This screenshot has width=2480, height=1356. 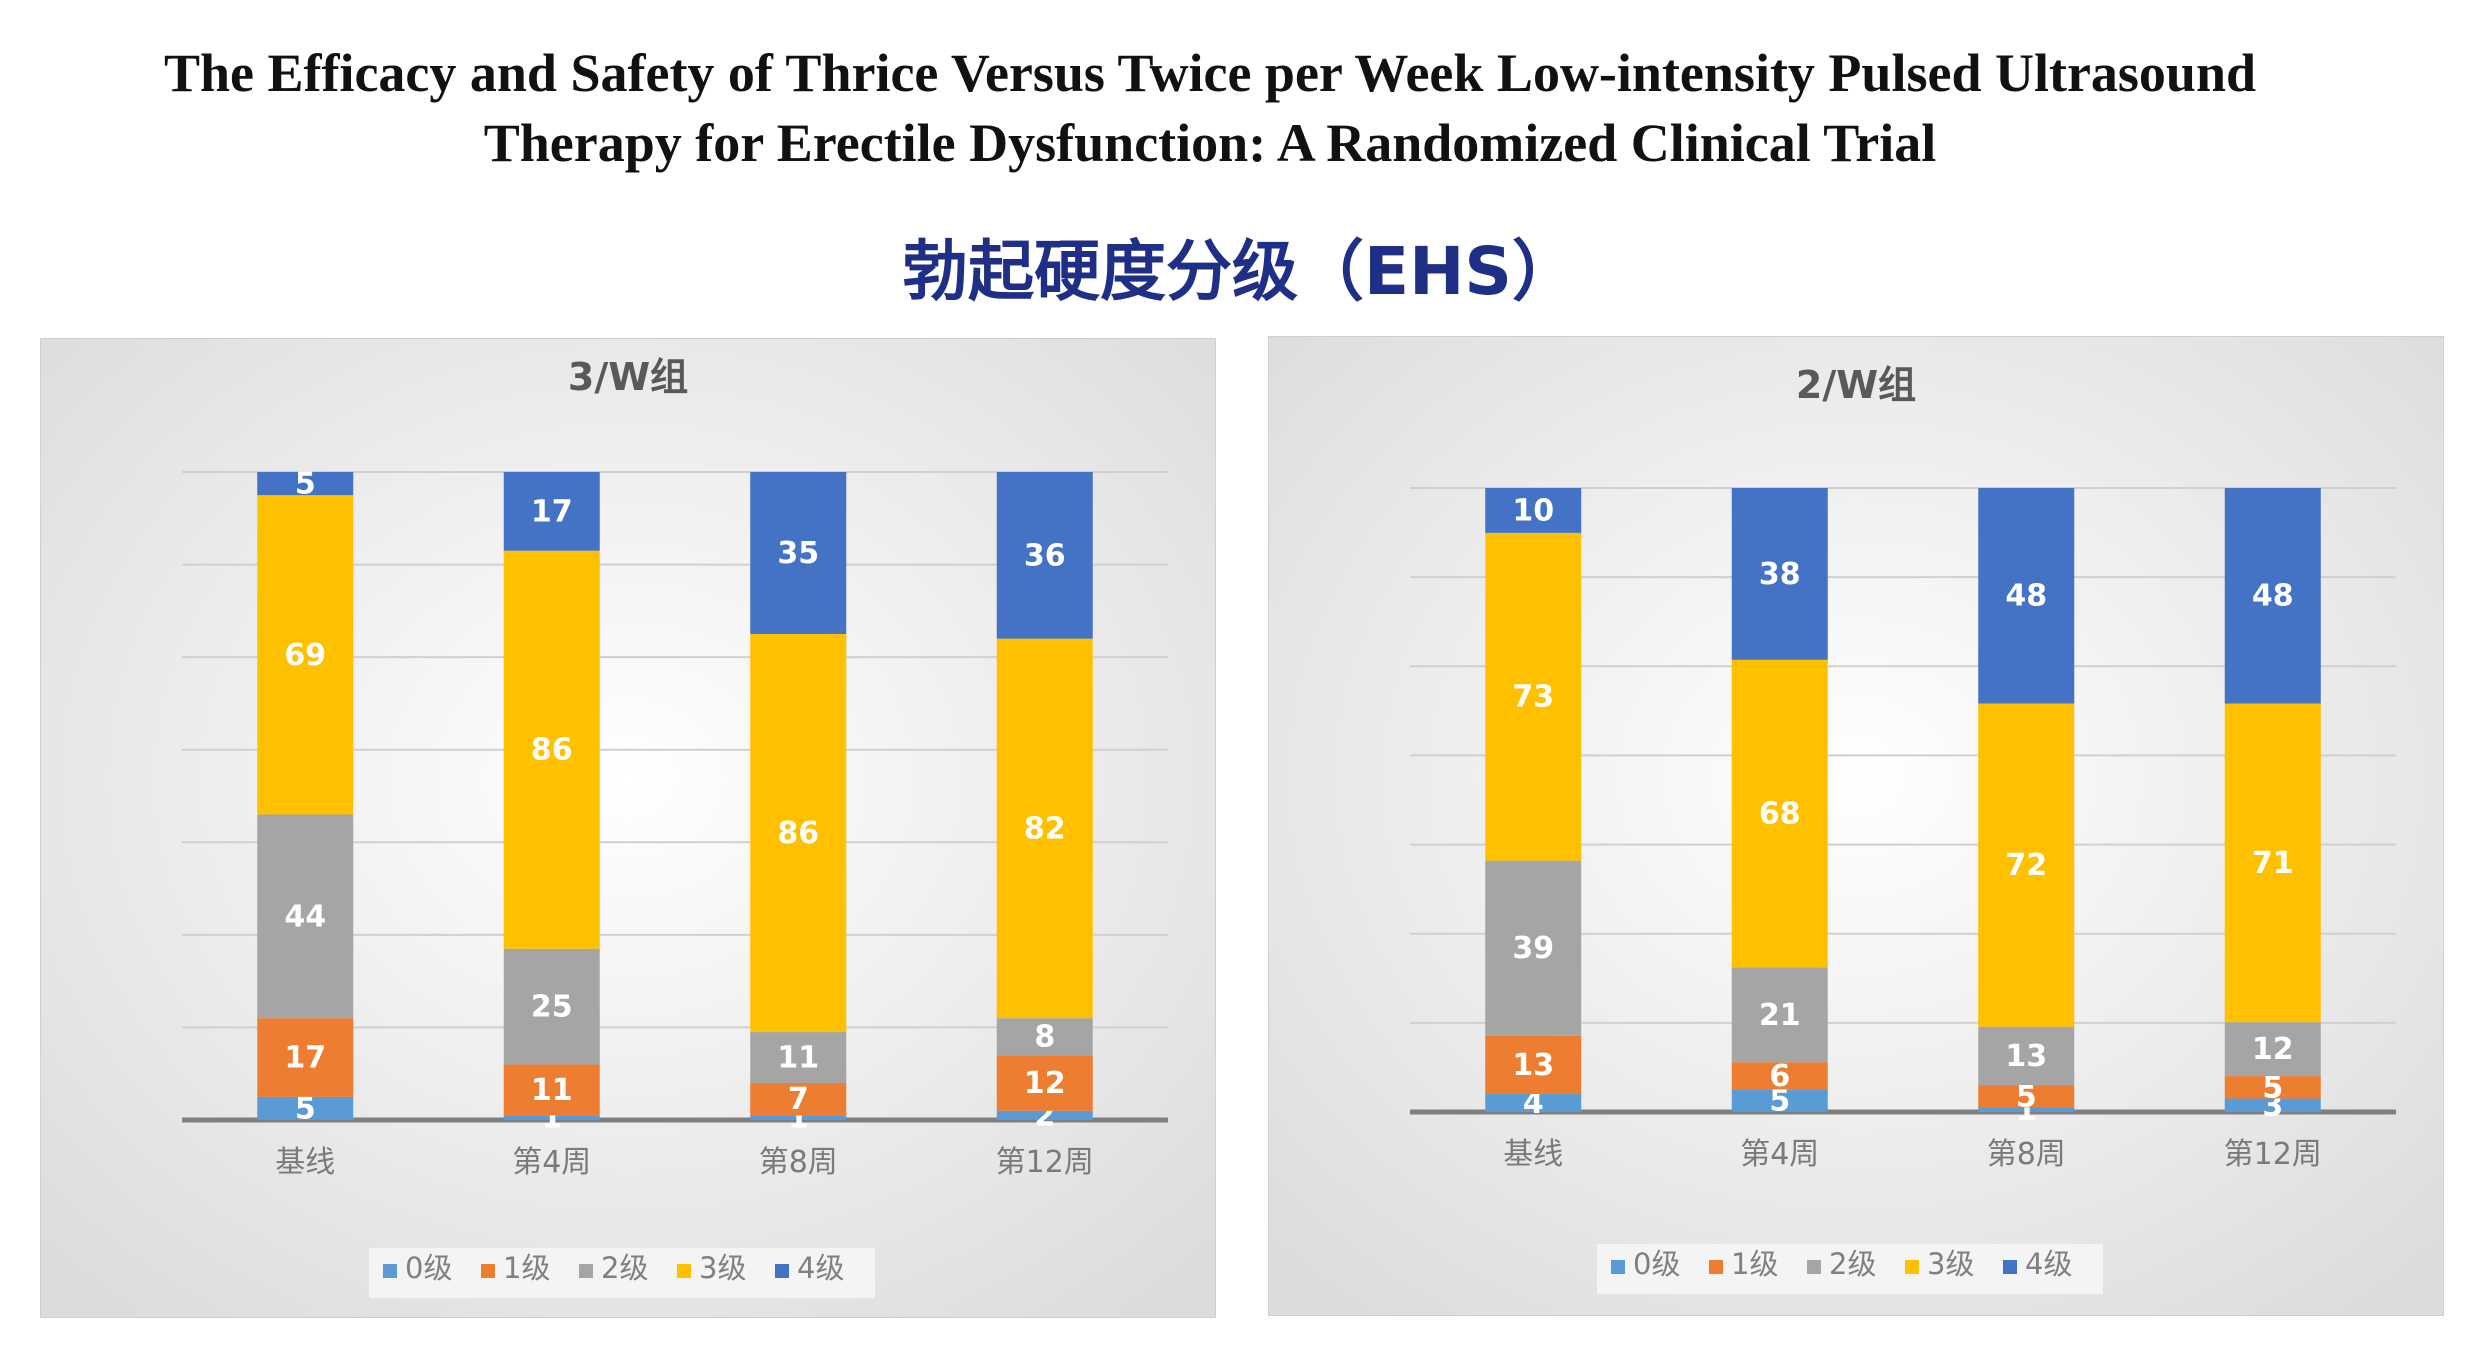 I want to click on data-label: 39, so click(x=1533, y=948).